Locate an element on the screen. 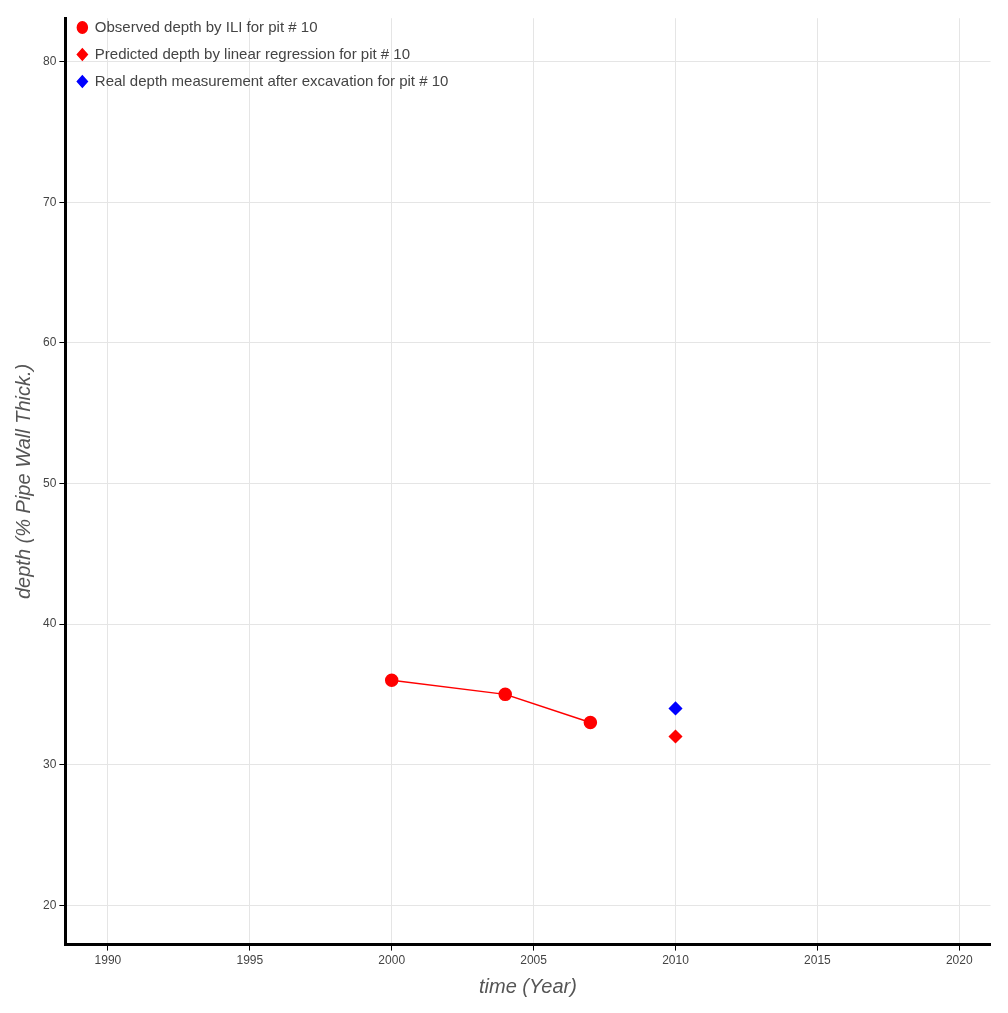 The width and height of the screenshot is (1008, 1013). y-tick-label: 30 is located at coordinates (49, 763).